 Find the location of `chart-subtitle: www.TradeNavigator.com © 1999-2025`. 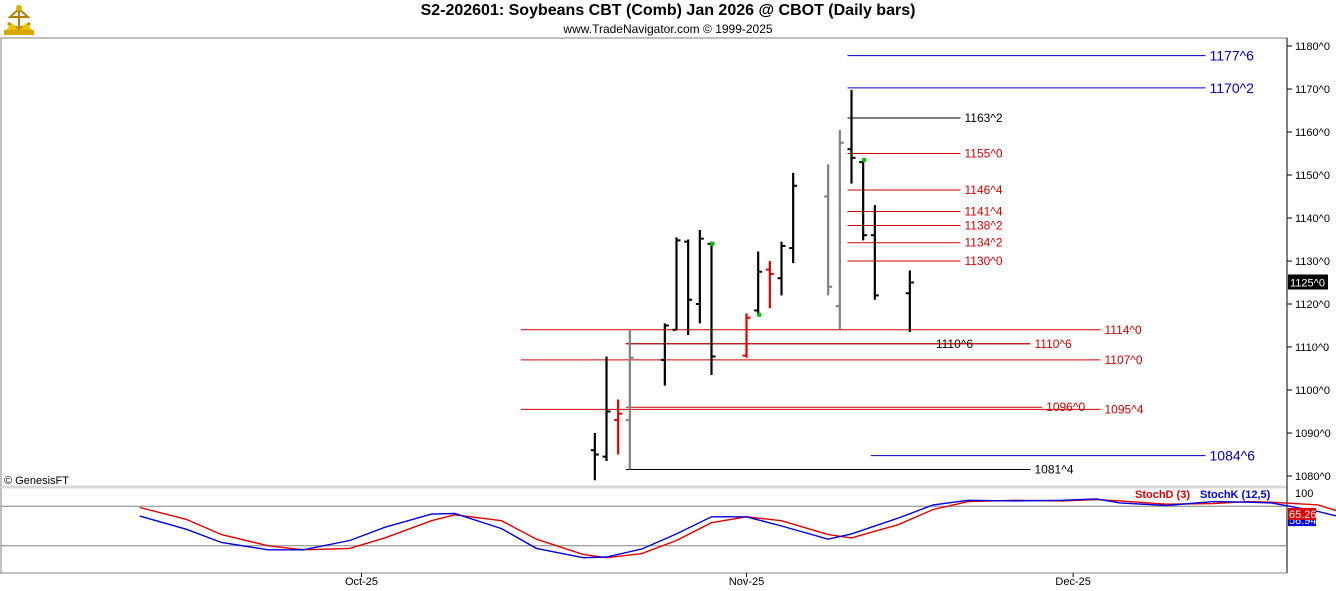

chart-subtitle: www.TradeNavigator.com © 1999-2025 is located at coordinates (668, 29).